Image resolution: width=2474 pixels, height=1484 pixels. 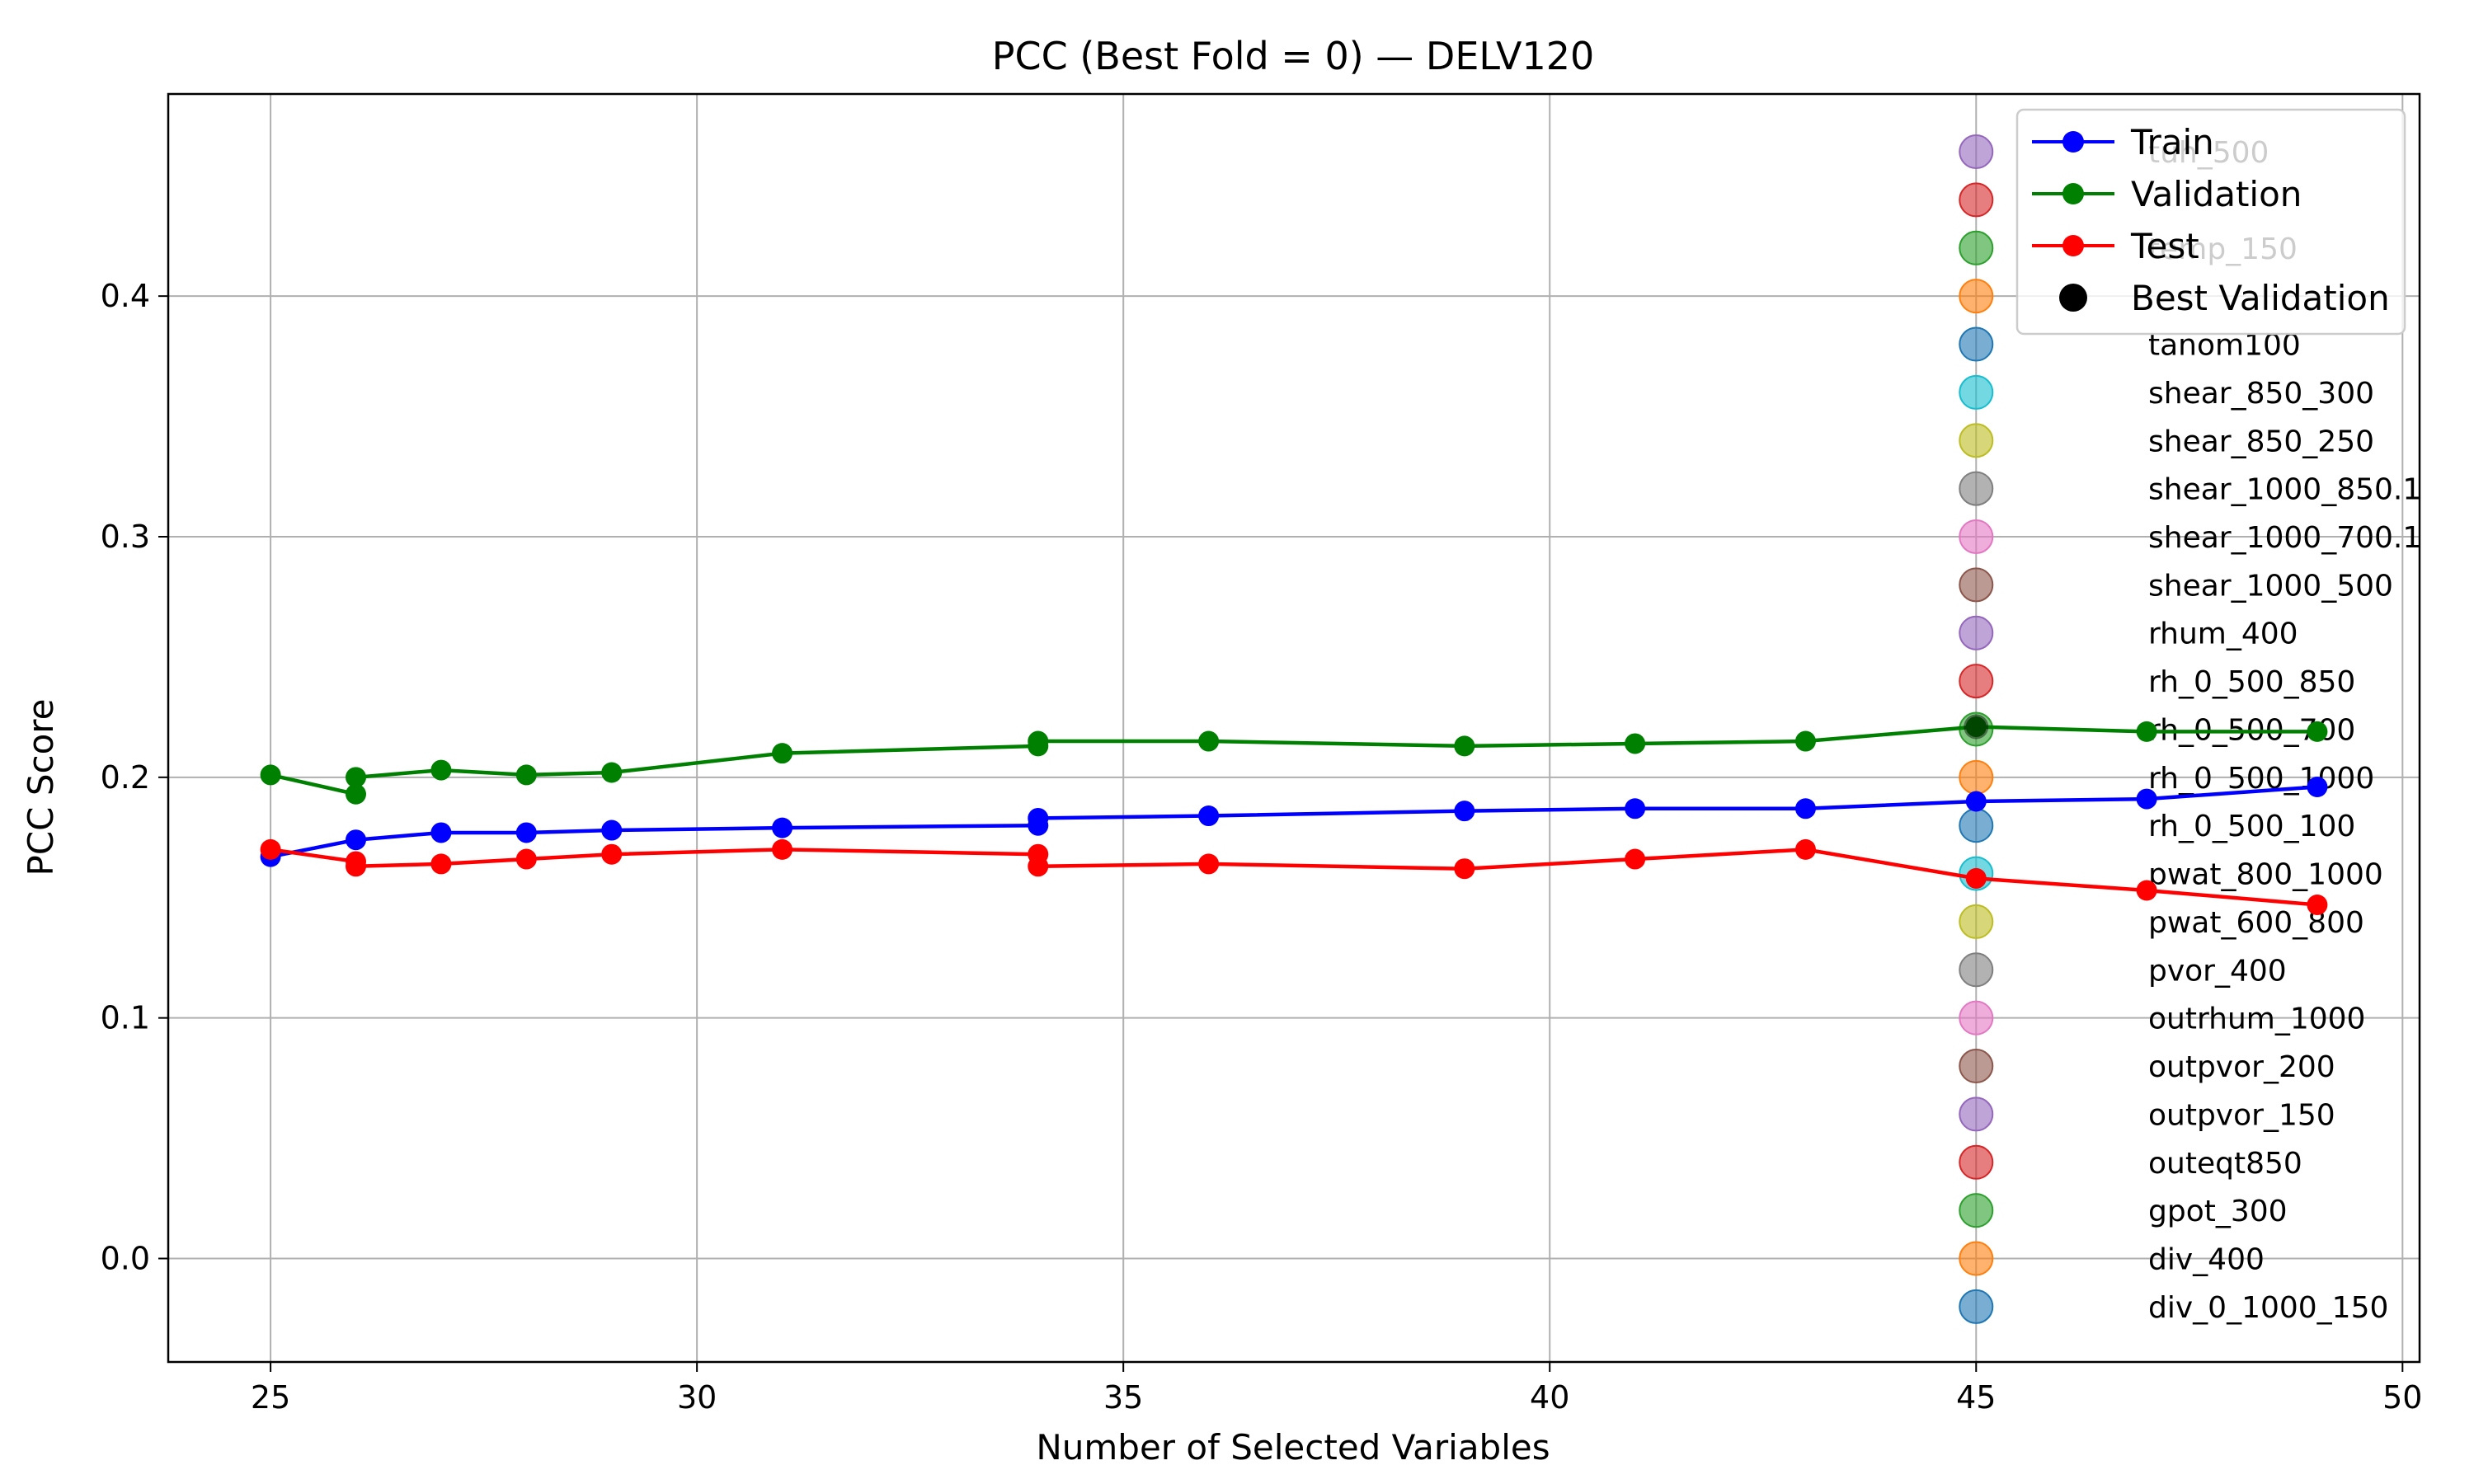 I want to click on x-tick-label: 40, so click(x=1549, y=1397).